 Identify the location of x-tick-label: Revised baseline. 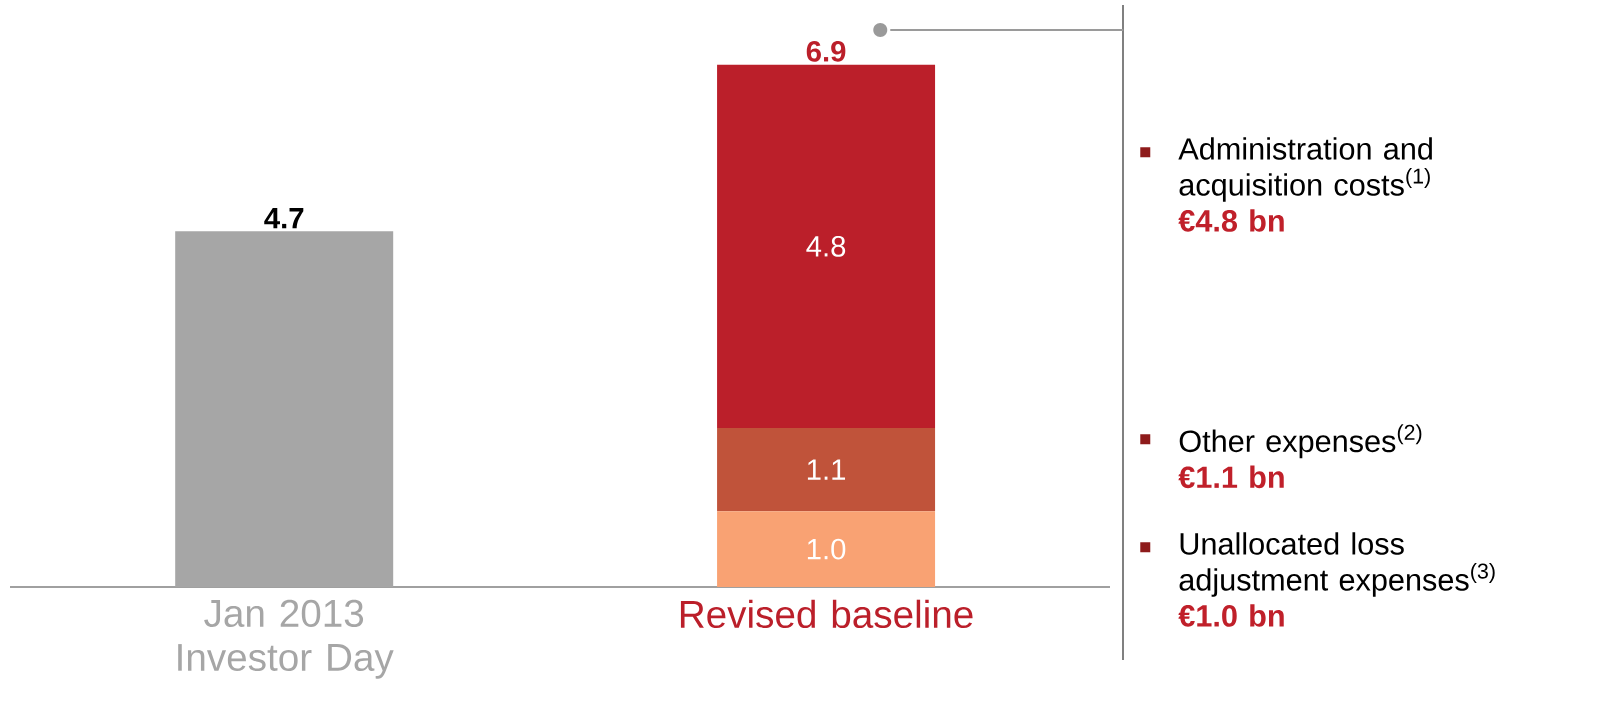
(826, 614).